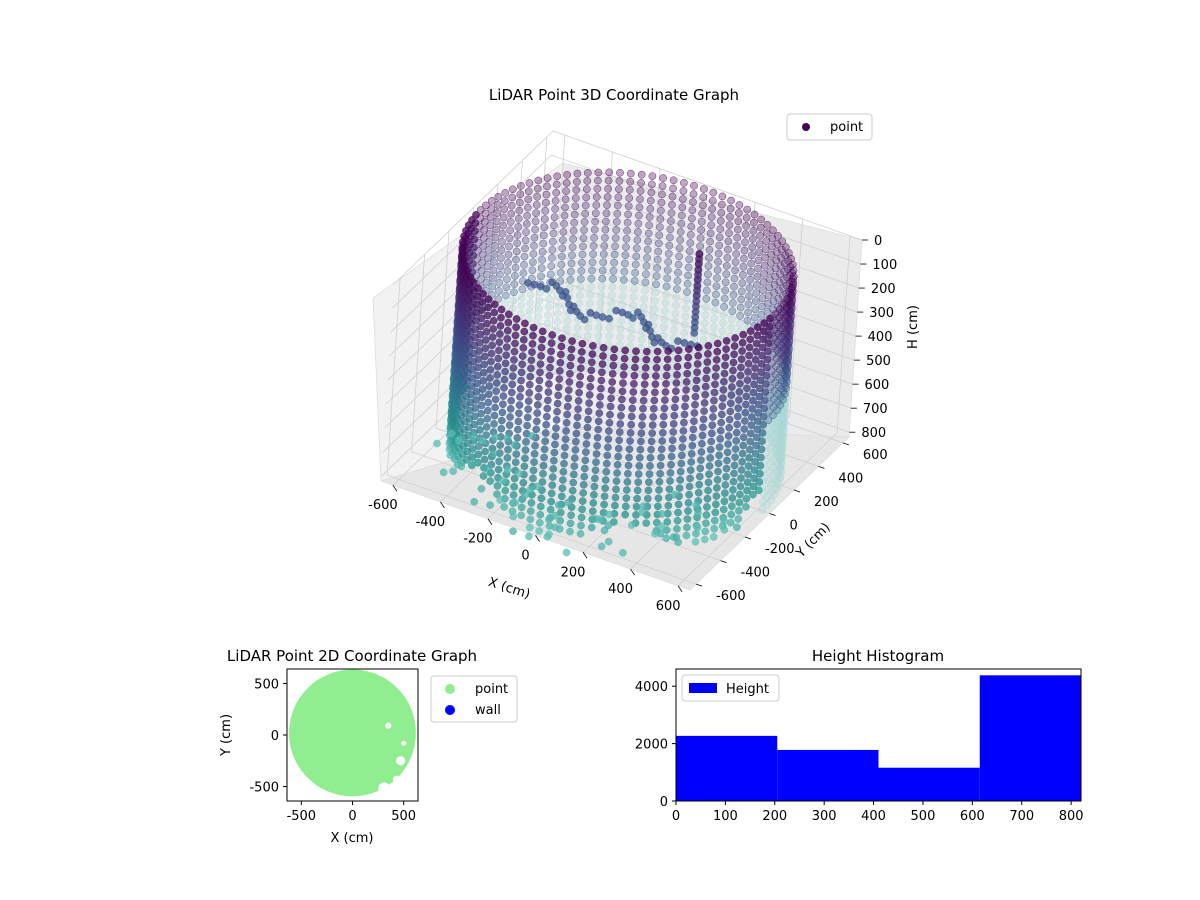 The width and height of the screenshot is (1200, 900). What do you see at coordinates (643, 400) in the screenshot?
I see `point-3d-1971` at bounding box center [643, 400].